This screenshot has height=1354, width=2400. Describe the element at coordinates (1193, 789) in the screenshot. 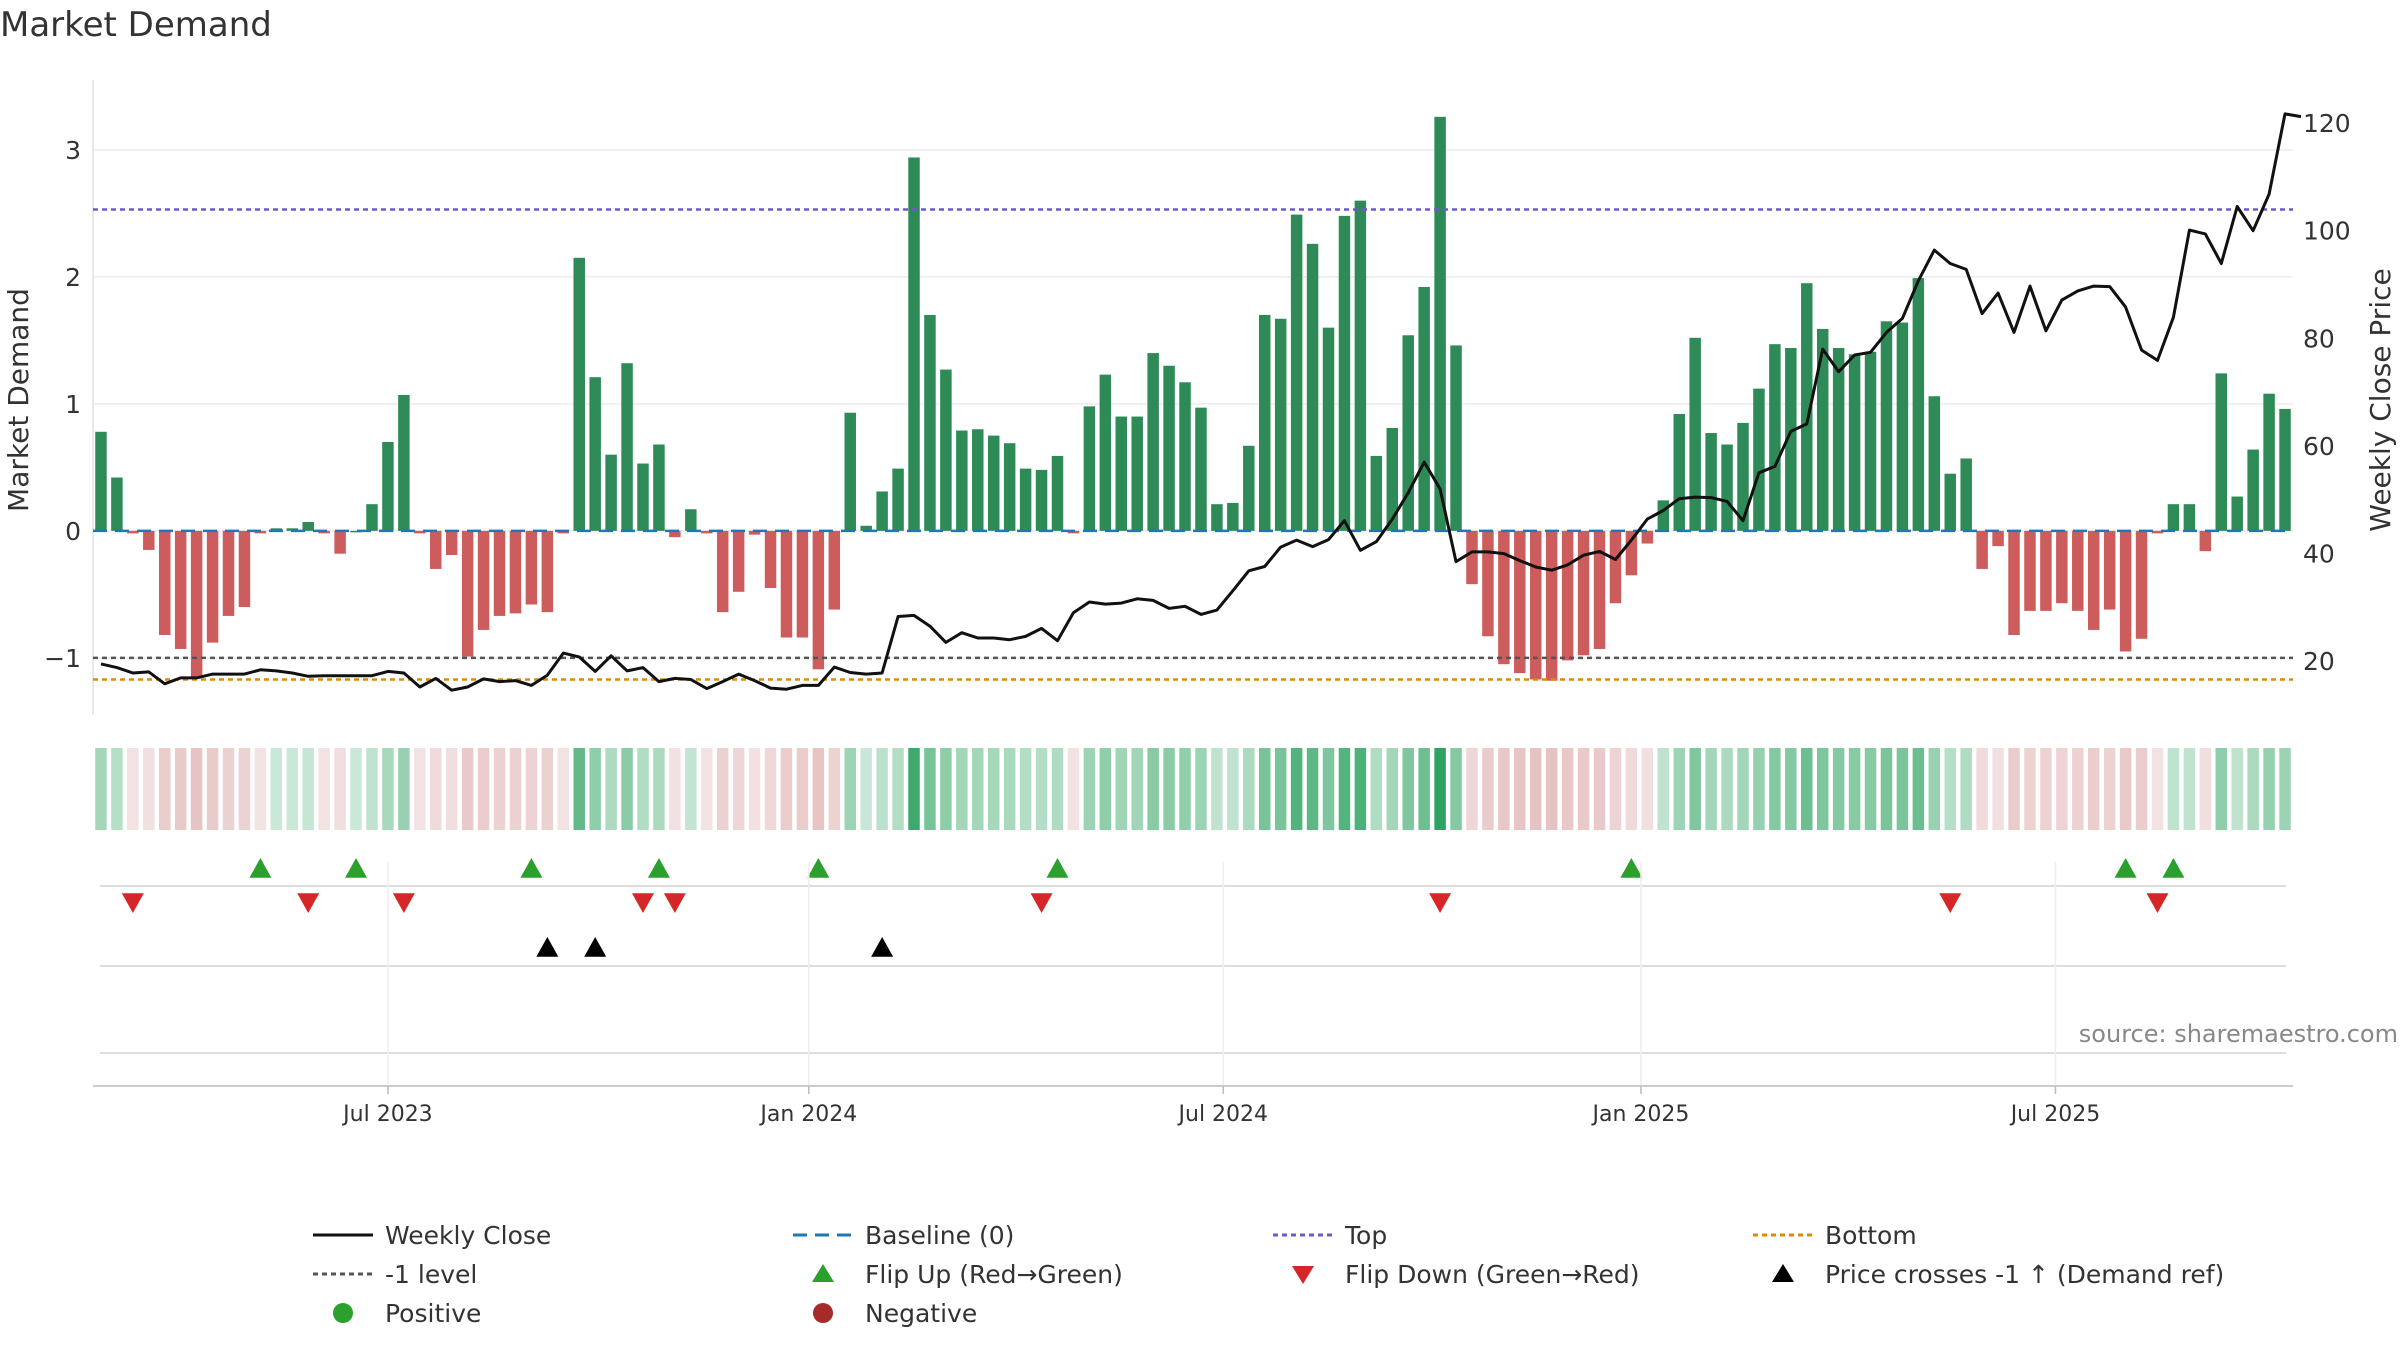

I see `heat-strip-panel` at that location.